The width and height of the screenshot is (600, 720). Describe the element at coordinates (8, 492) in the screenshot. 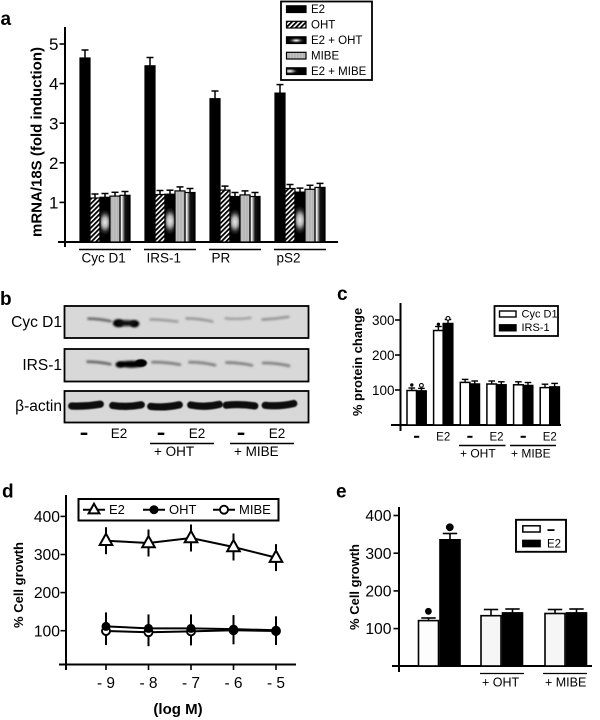

I see `svg-text: d` at that location.